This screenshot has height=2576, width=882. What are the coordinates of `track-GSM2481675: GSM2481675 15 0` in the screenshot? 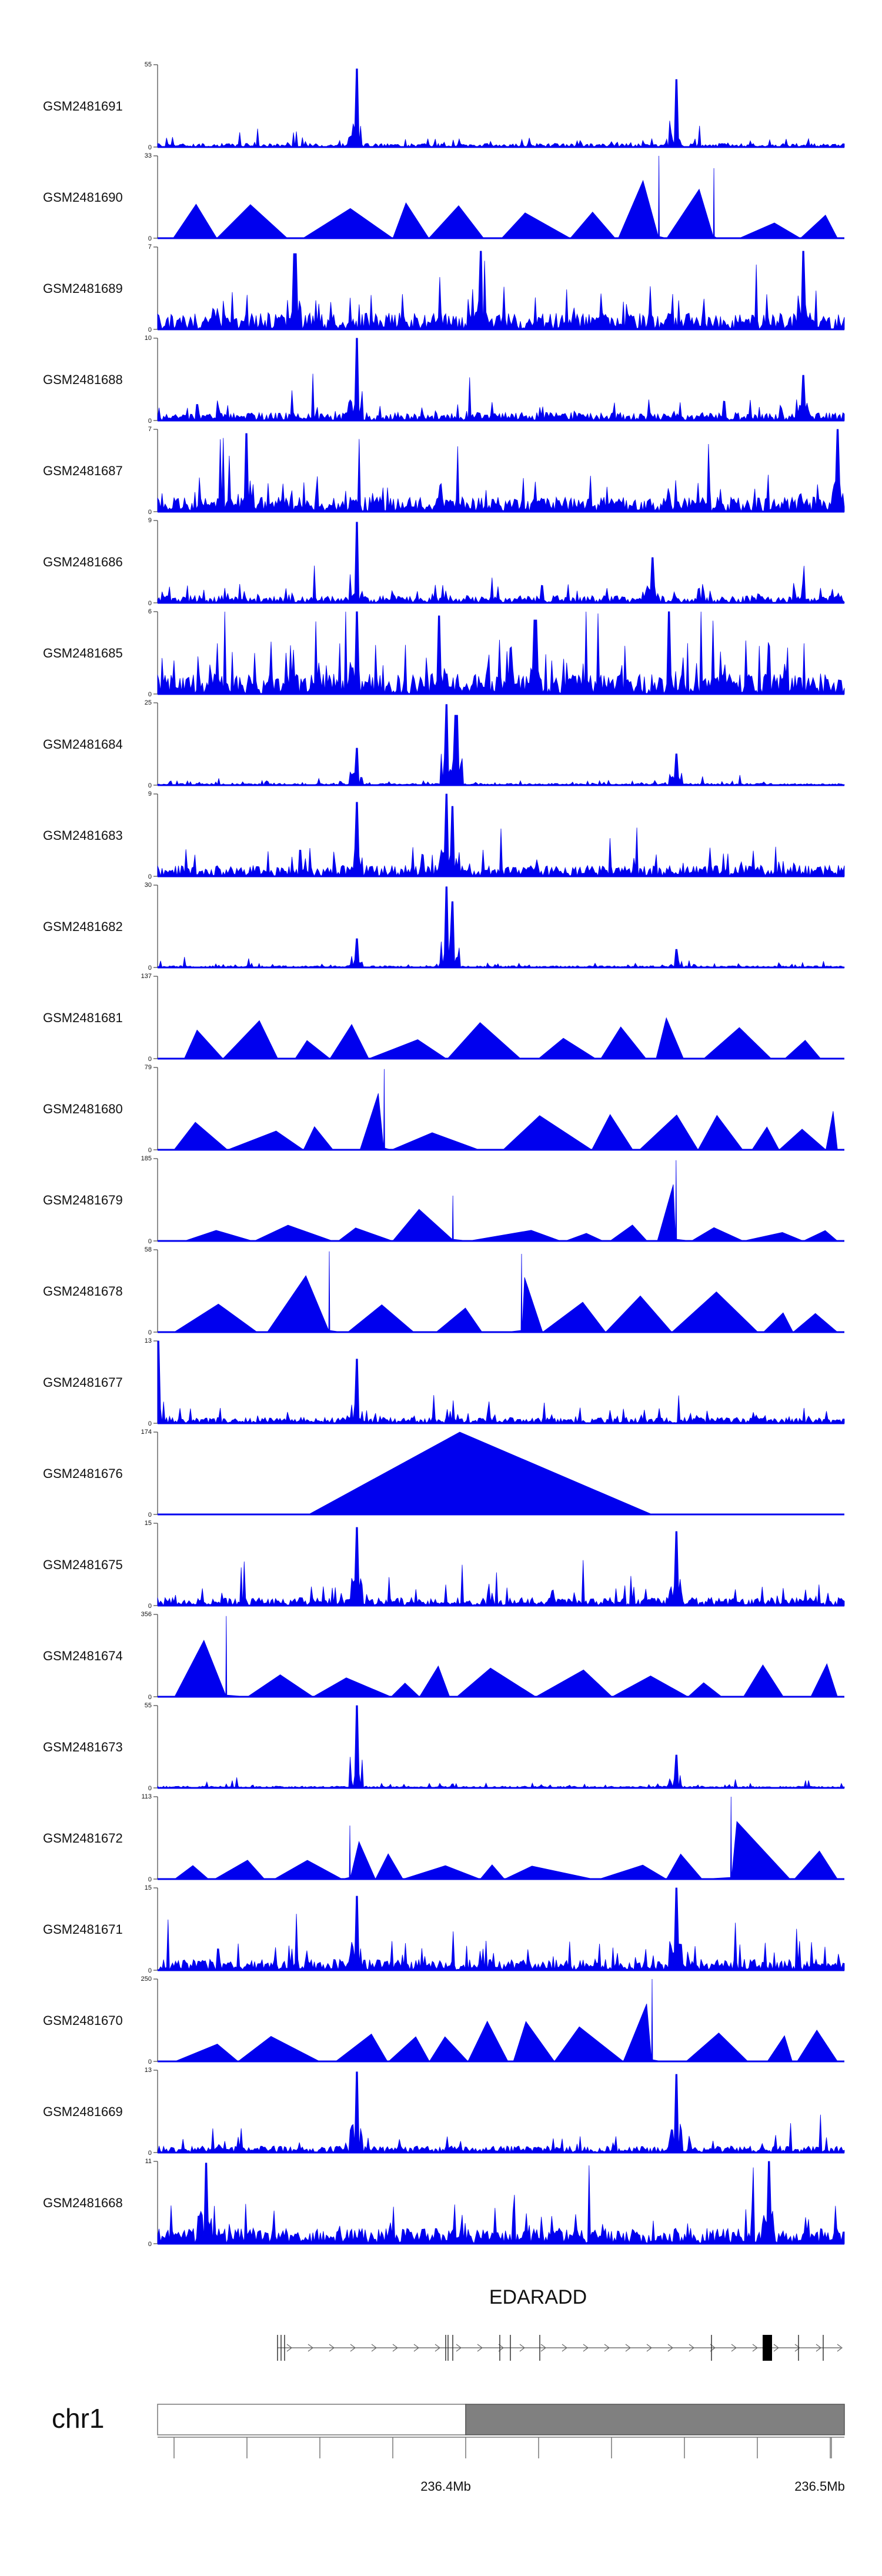 It's located at (444, 1565).